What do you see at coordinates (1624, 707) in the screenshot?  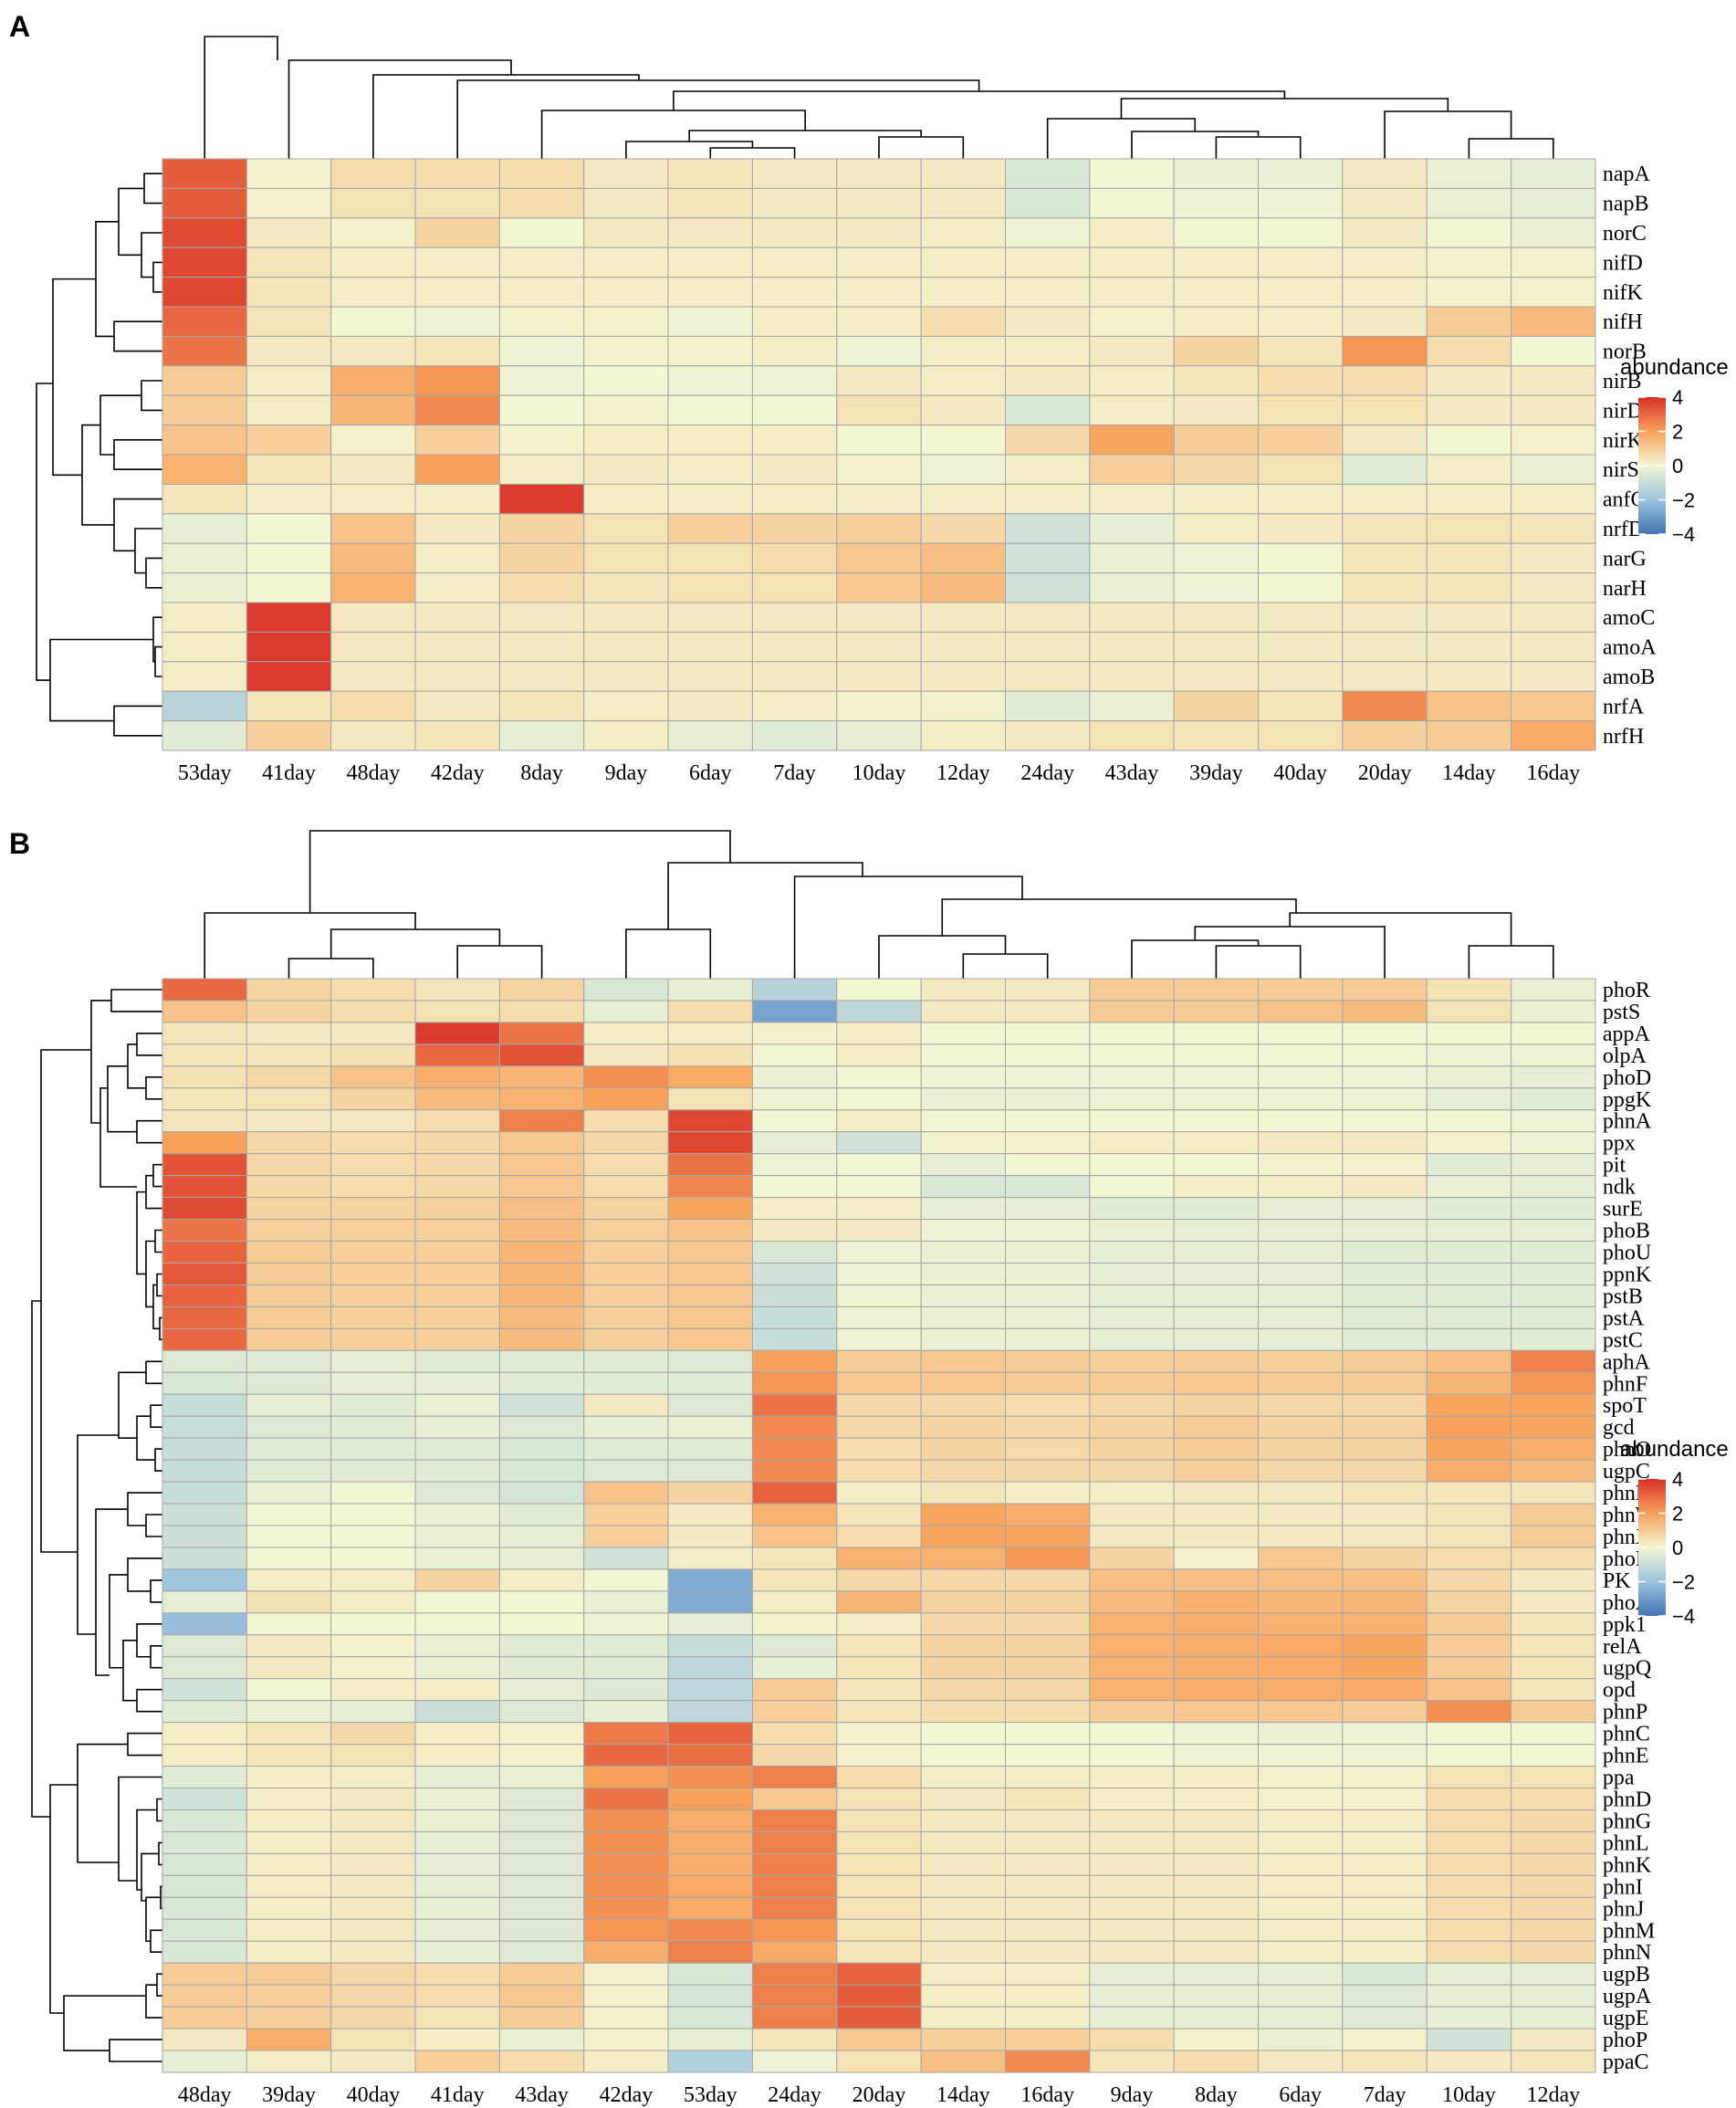 I see `row-label: nrfA` at bounding box center [1624, 707].